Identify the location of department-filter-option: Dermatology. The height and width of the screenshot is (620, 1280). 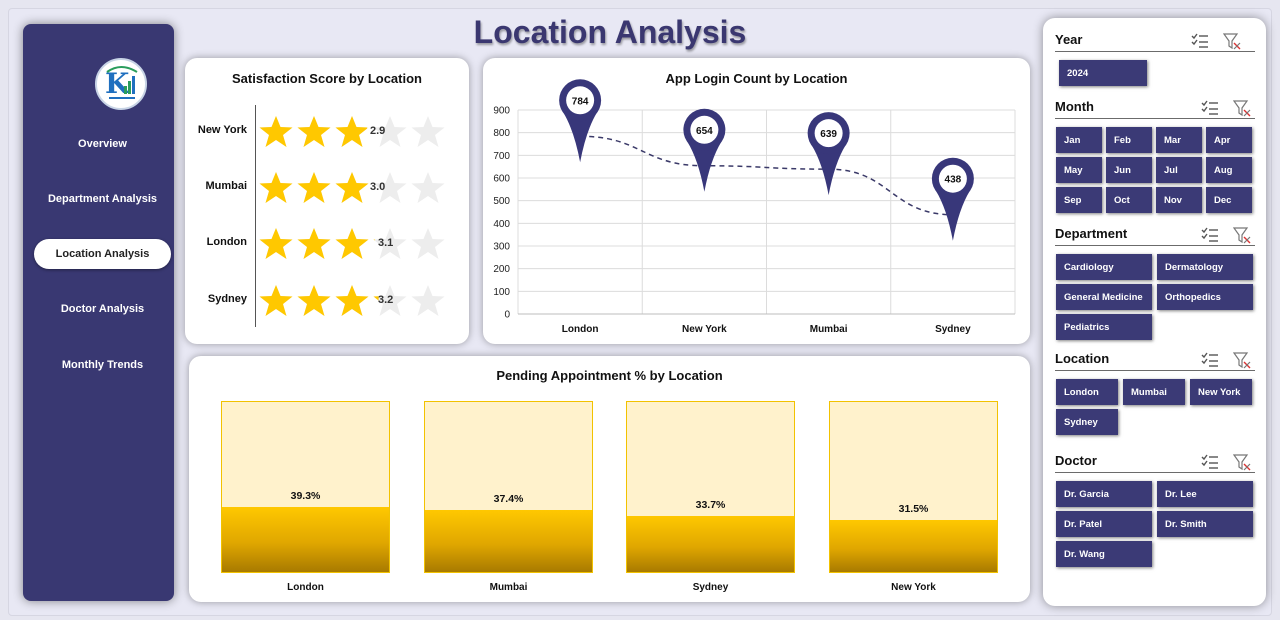
(1205, 267).